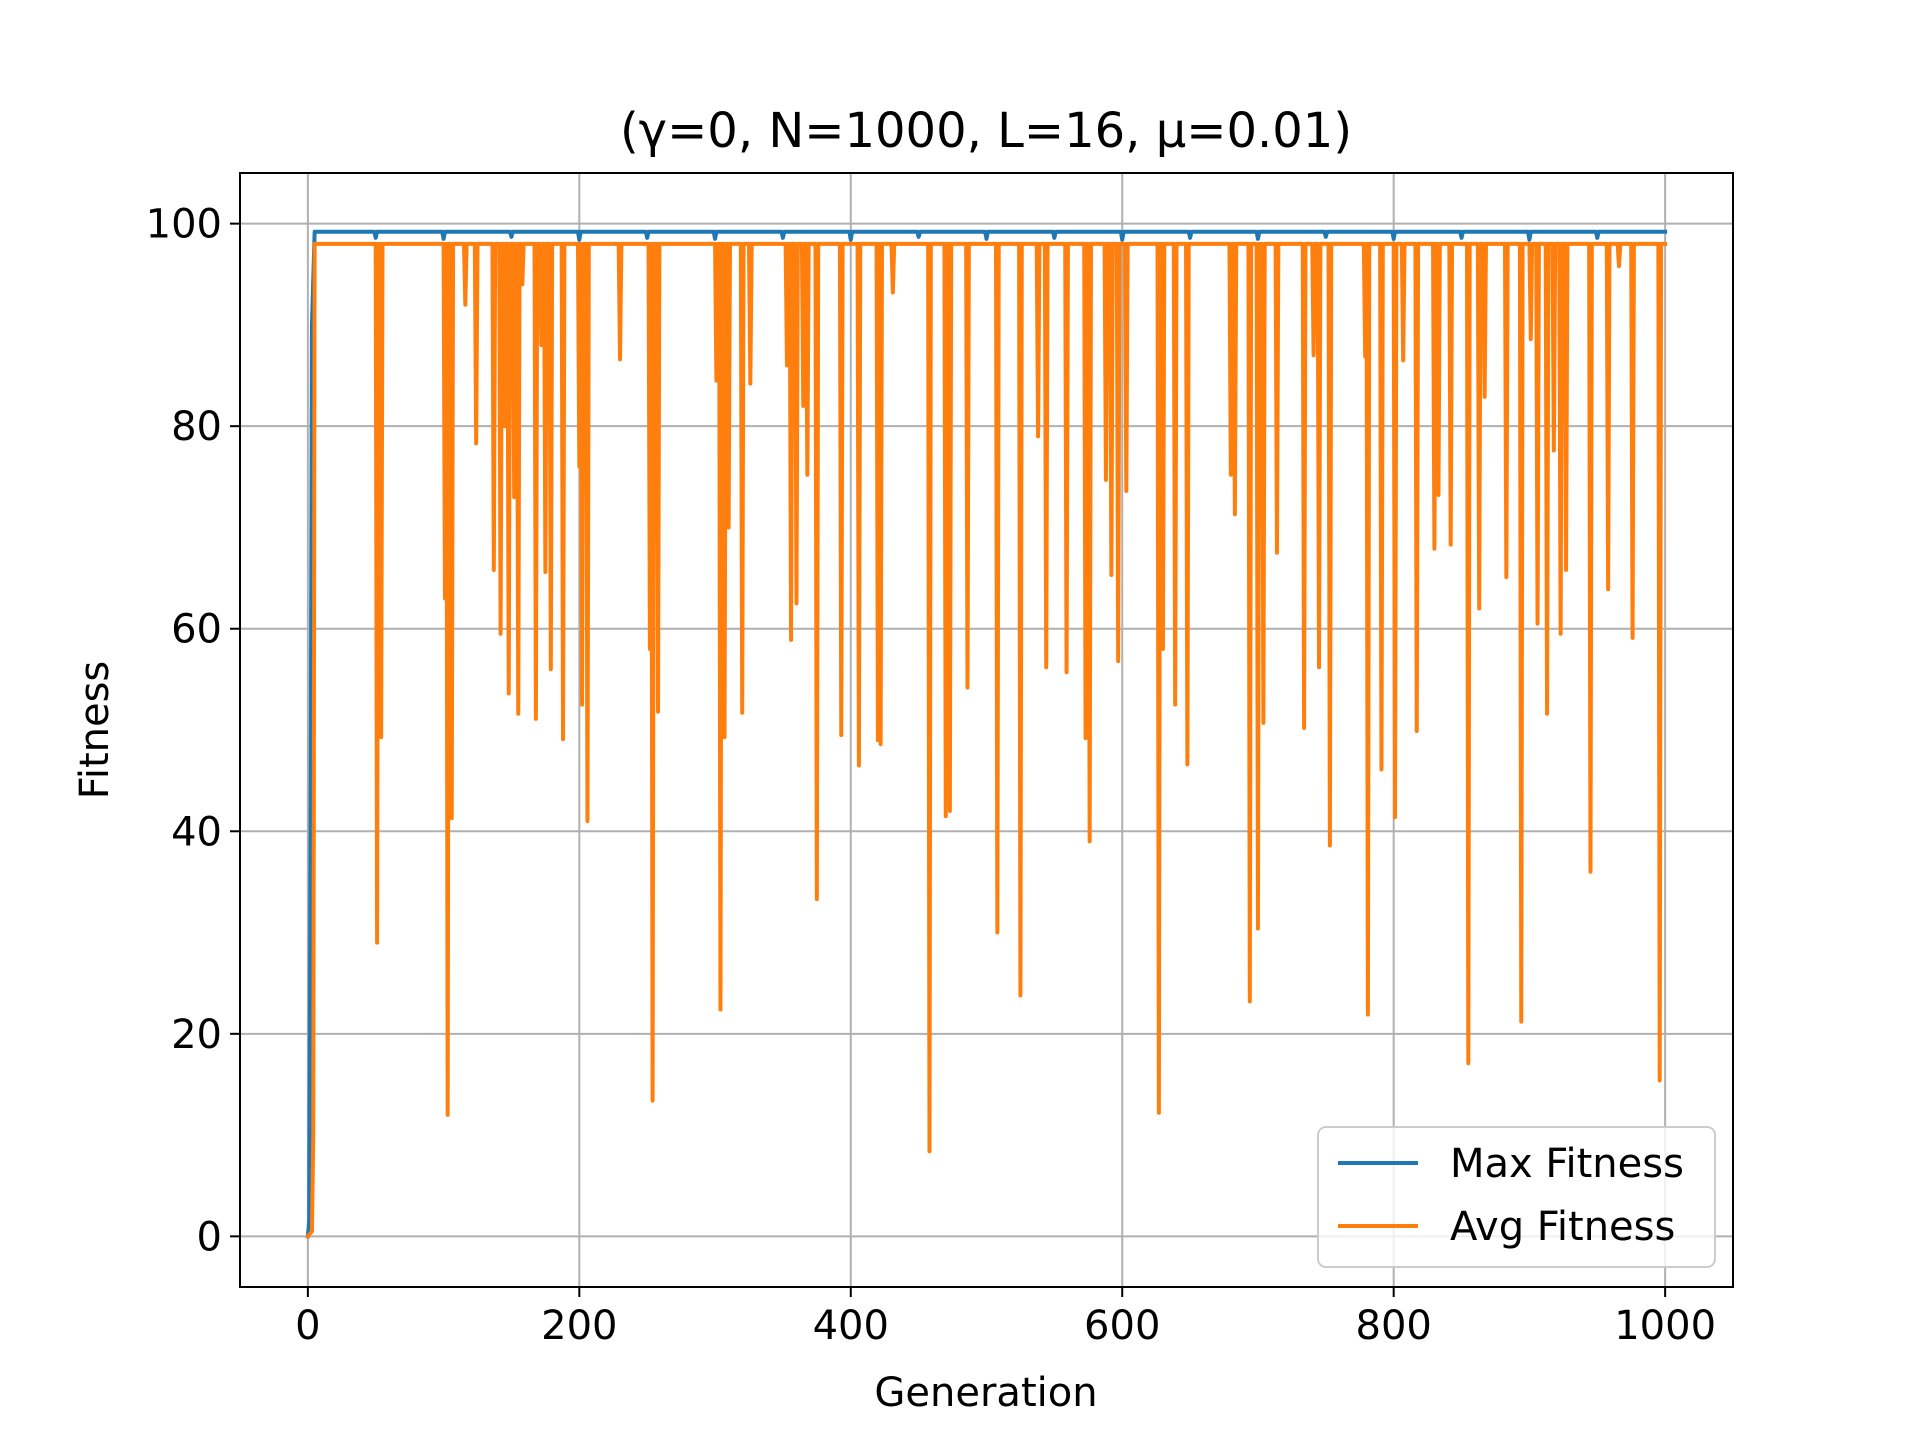  What do you see at coordinates (1122, 1326) in the screenshot?
I see `x-tick-label: 600` at bounding box center [1122, 1326].